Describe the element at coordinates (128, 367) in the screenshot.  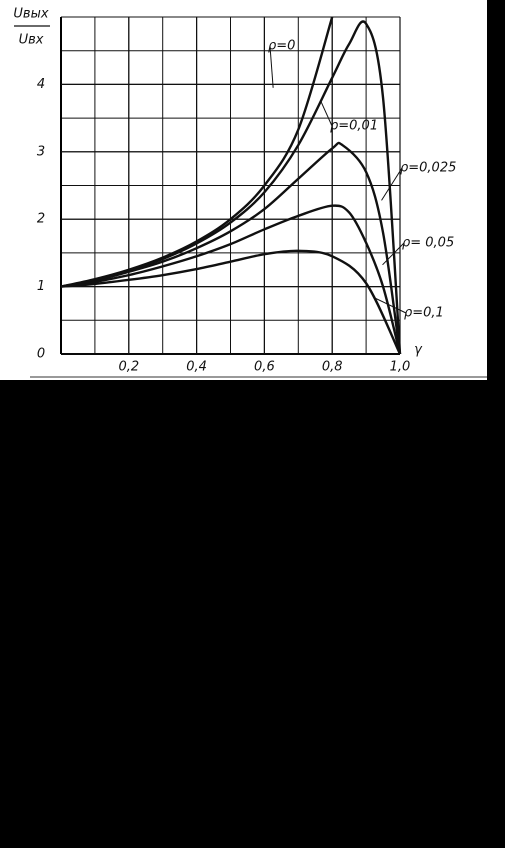
I see `x-tick-label: 0,2` at that location.